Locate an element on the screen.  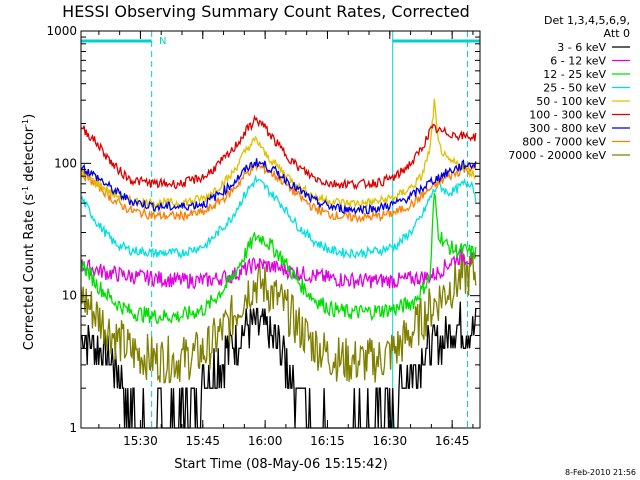
x-axis-label: Start Time (08-May-06 15:15:42) is located at coordinates (281, 464).